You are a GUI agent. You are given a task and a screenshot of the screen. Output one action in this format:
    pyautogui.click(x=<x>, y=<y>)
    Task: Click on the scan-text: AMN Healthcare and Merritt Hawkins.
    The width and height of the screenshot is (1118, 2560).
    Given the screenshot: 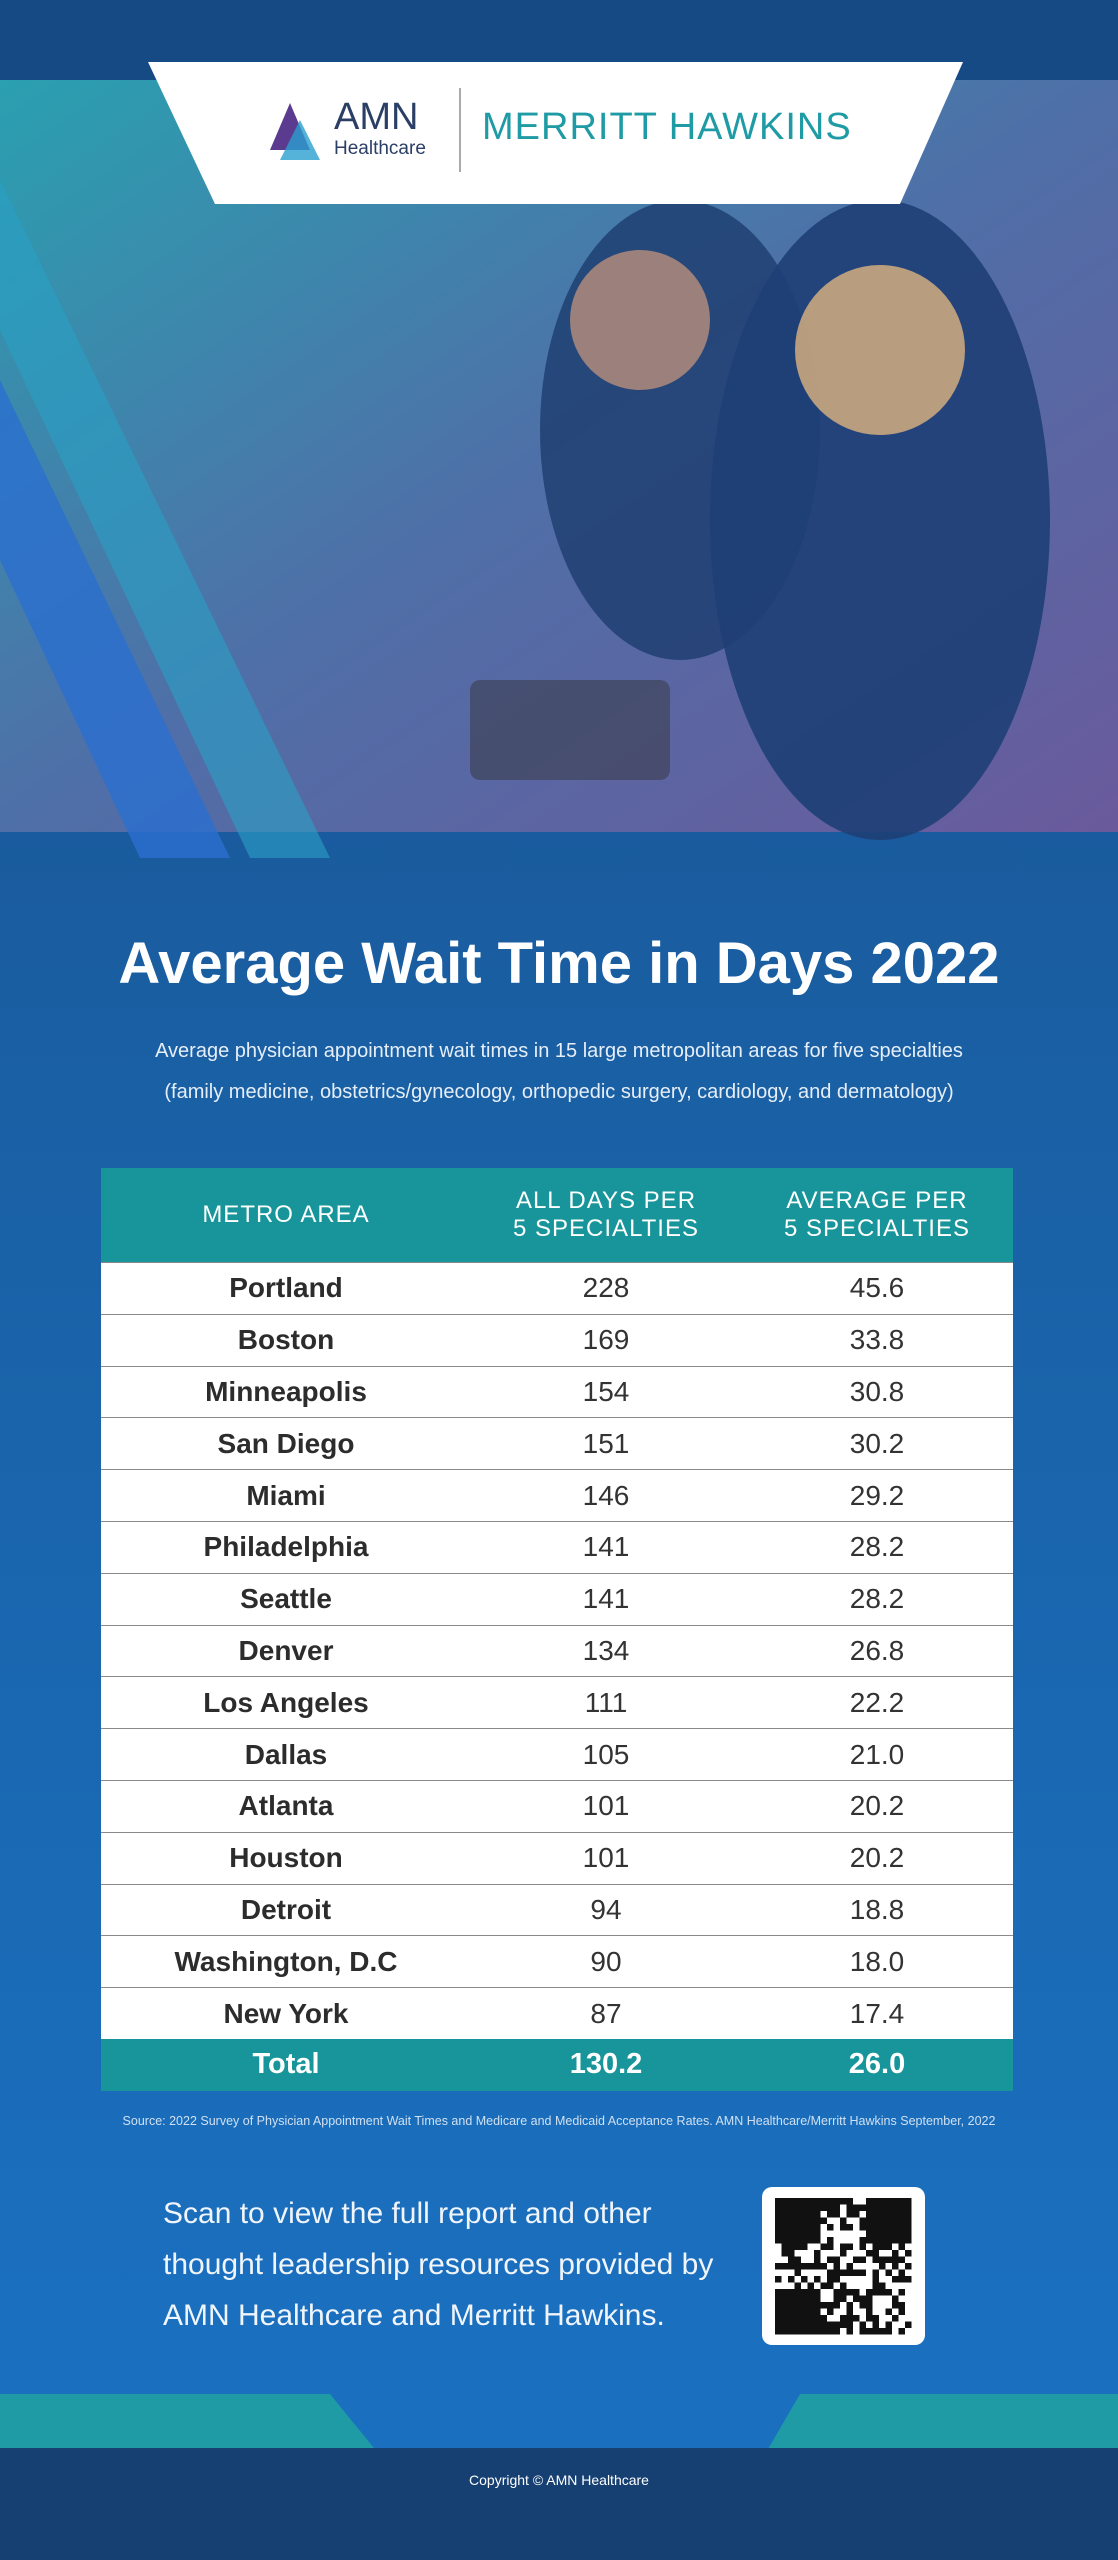 What is the action you would take?
    pyautogui.click(x=414, y=2315)
    